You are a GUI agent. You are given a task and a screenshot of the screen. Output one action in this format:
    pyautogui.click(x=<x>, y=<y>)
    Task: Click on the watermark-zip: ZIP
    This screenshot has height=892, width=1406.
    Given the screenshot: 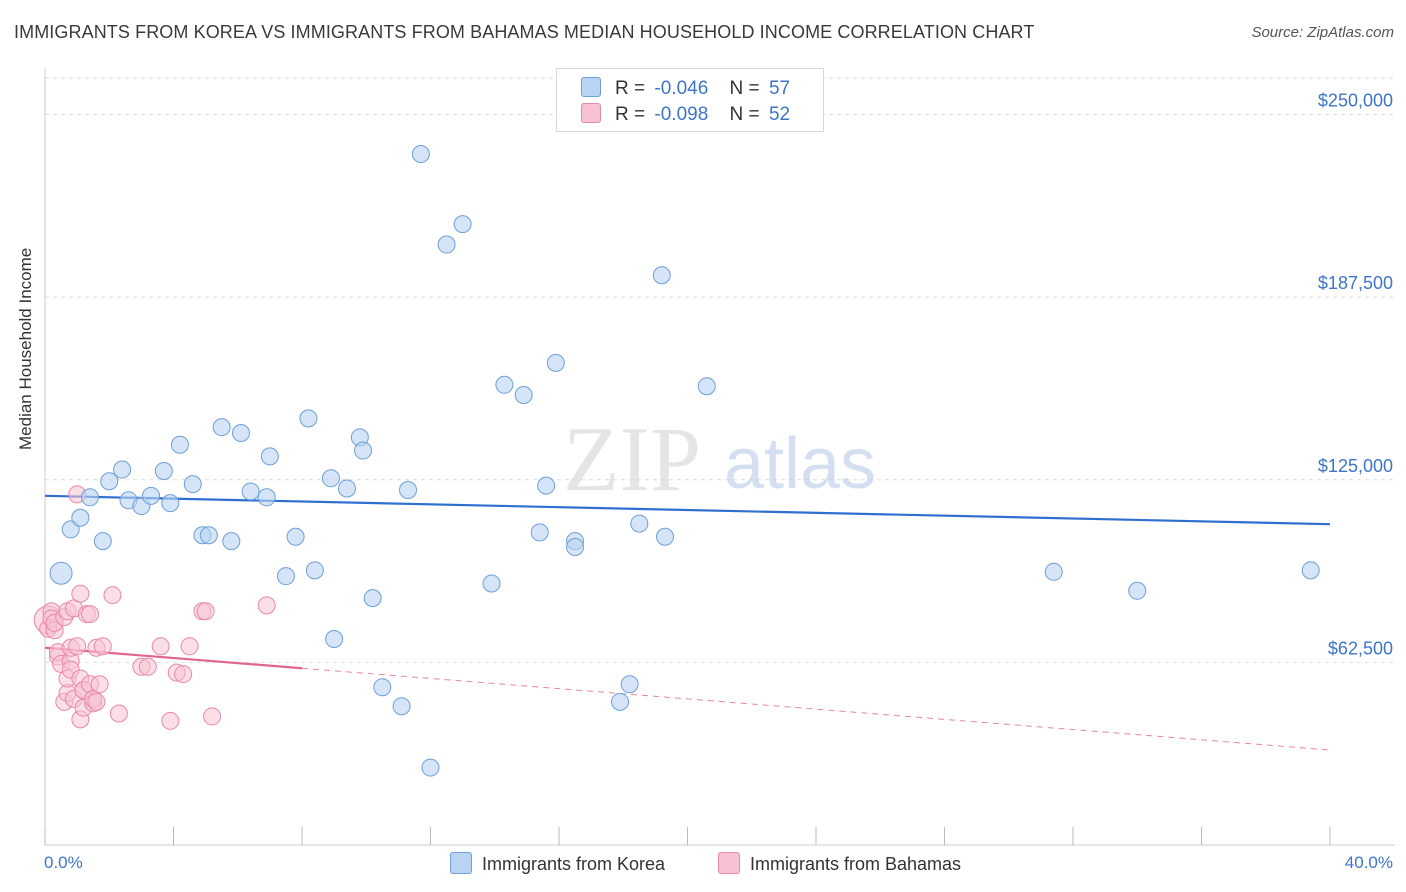 What is the action you would take?
    pyautogui.click(x=632, y=459)
    